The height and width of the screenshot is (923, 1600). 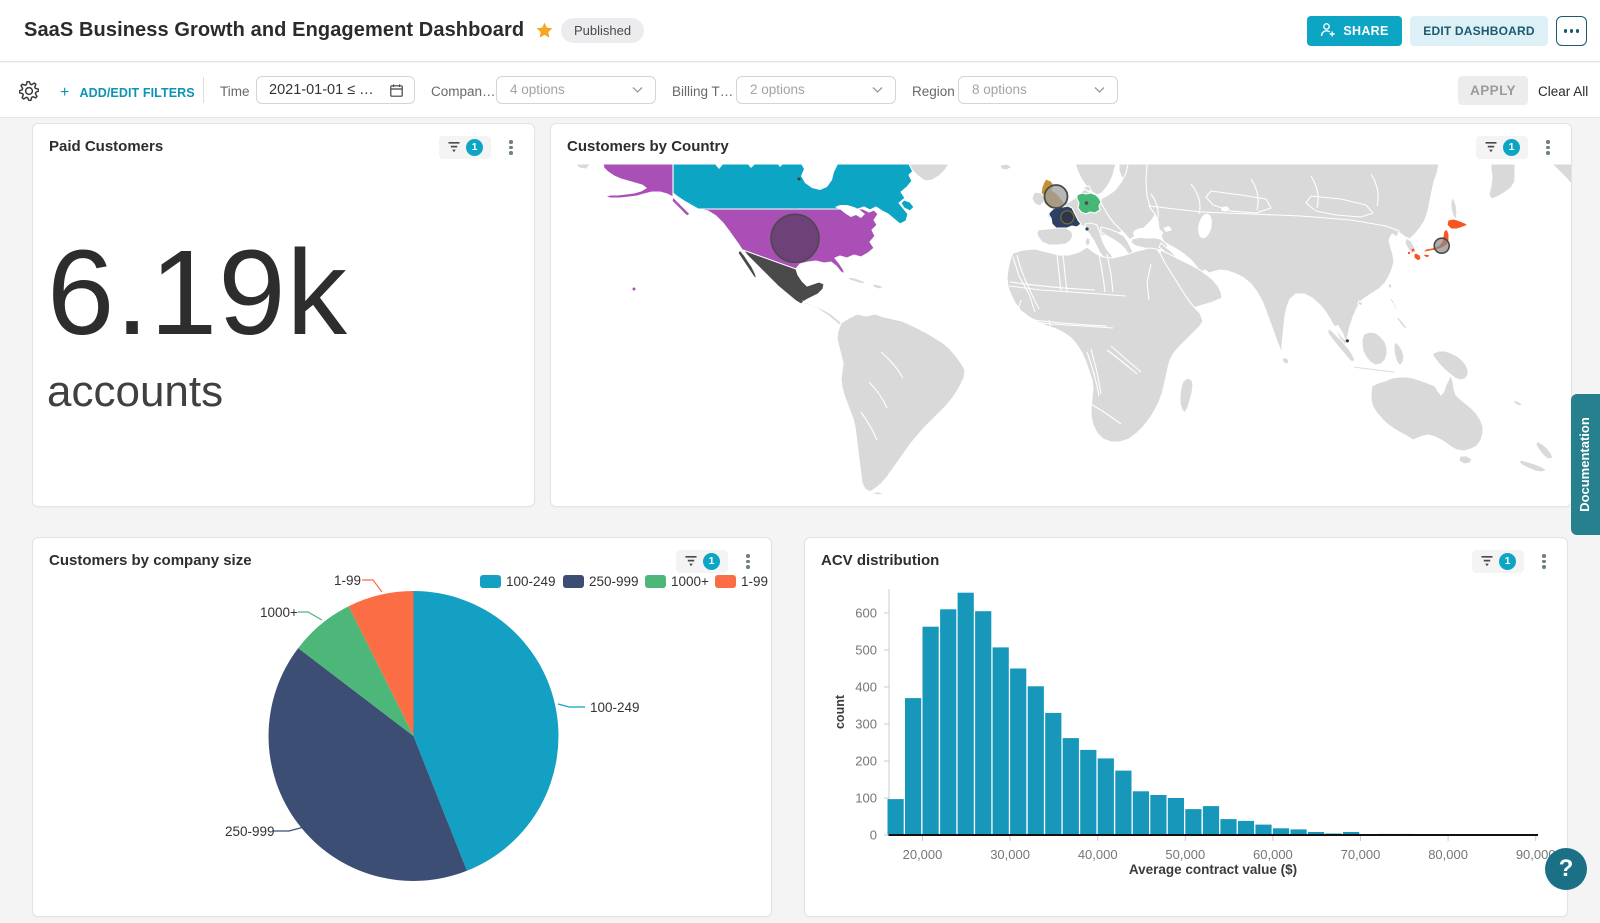 What do you see at coordinates (866, 798) in the screenshot?
I see `svg-text: 100` at bounding box center [866, 798].